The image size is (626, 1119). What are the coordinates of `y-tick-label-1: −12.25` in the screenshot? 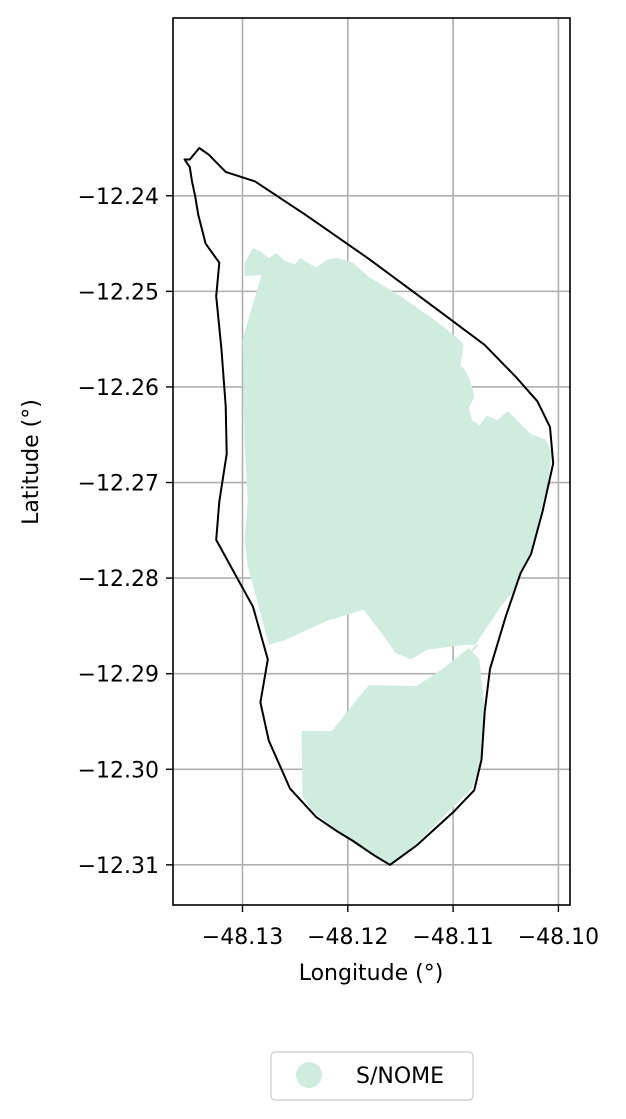 It's located at (118, 292).